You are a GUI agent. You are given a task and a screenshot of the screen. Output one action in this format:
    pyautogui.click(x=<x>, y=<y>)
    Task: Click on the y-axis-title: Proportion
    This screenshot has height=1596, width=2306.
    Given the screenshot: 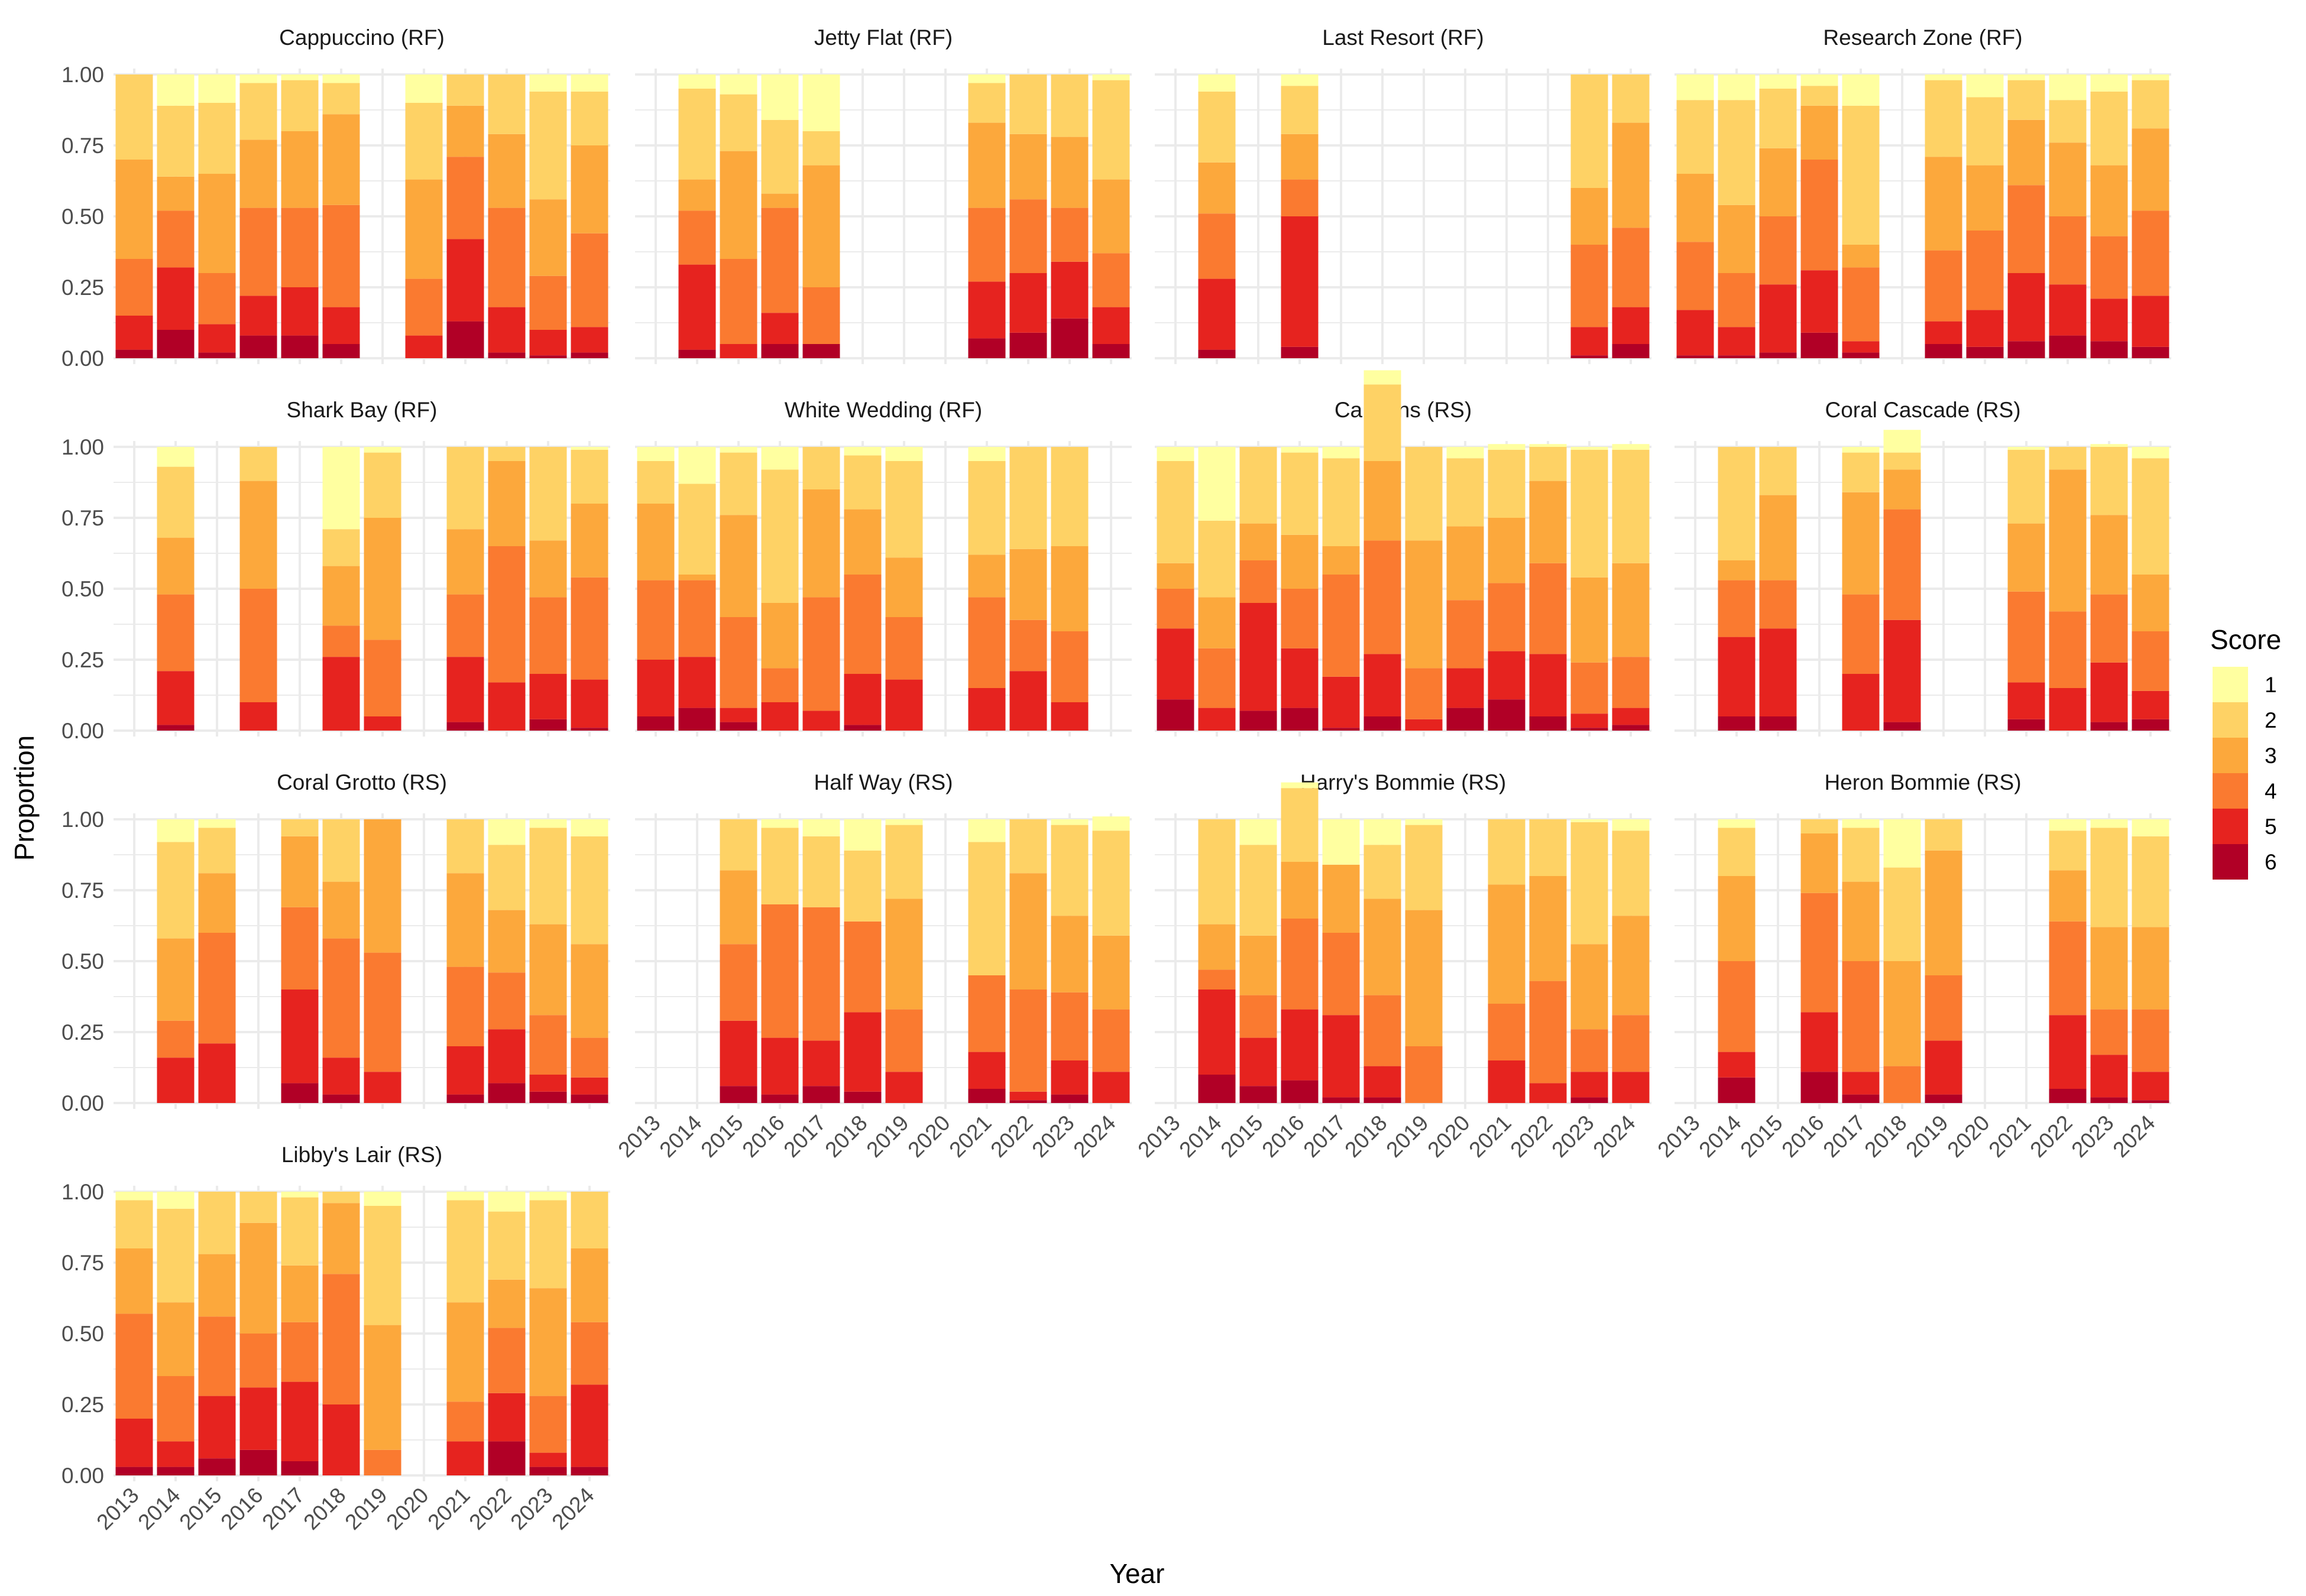 What is the action you would take?
    pyautogui.click(x=24, y=798)
    